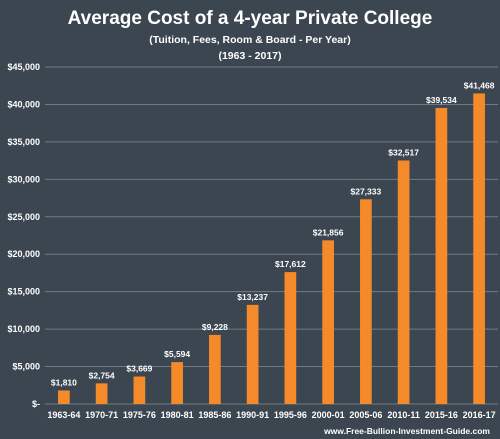 The height and width of the screenshot is (439, 500). What do you see at coordinates (403, 152) in the screenshot?
I see `data-label: $32,517` at bounding box center [403, 152].